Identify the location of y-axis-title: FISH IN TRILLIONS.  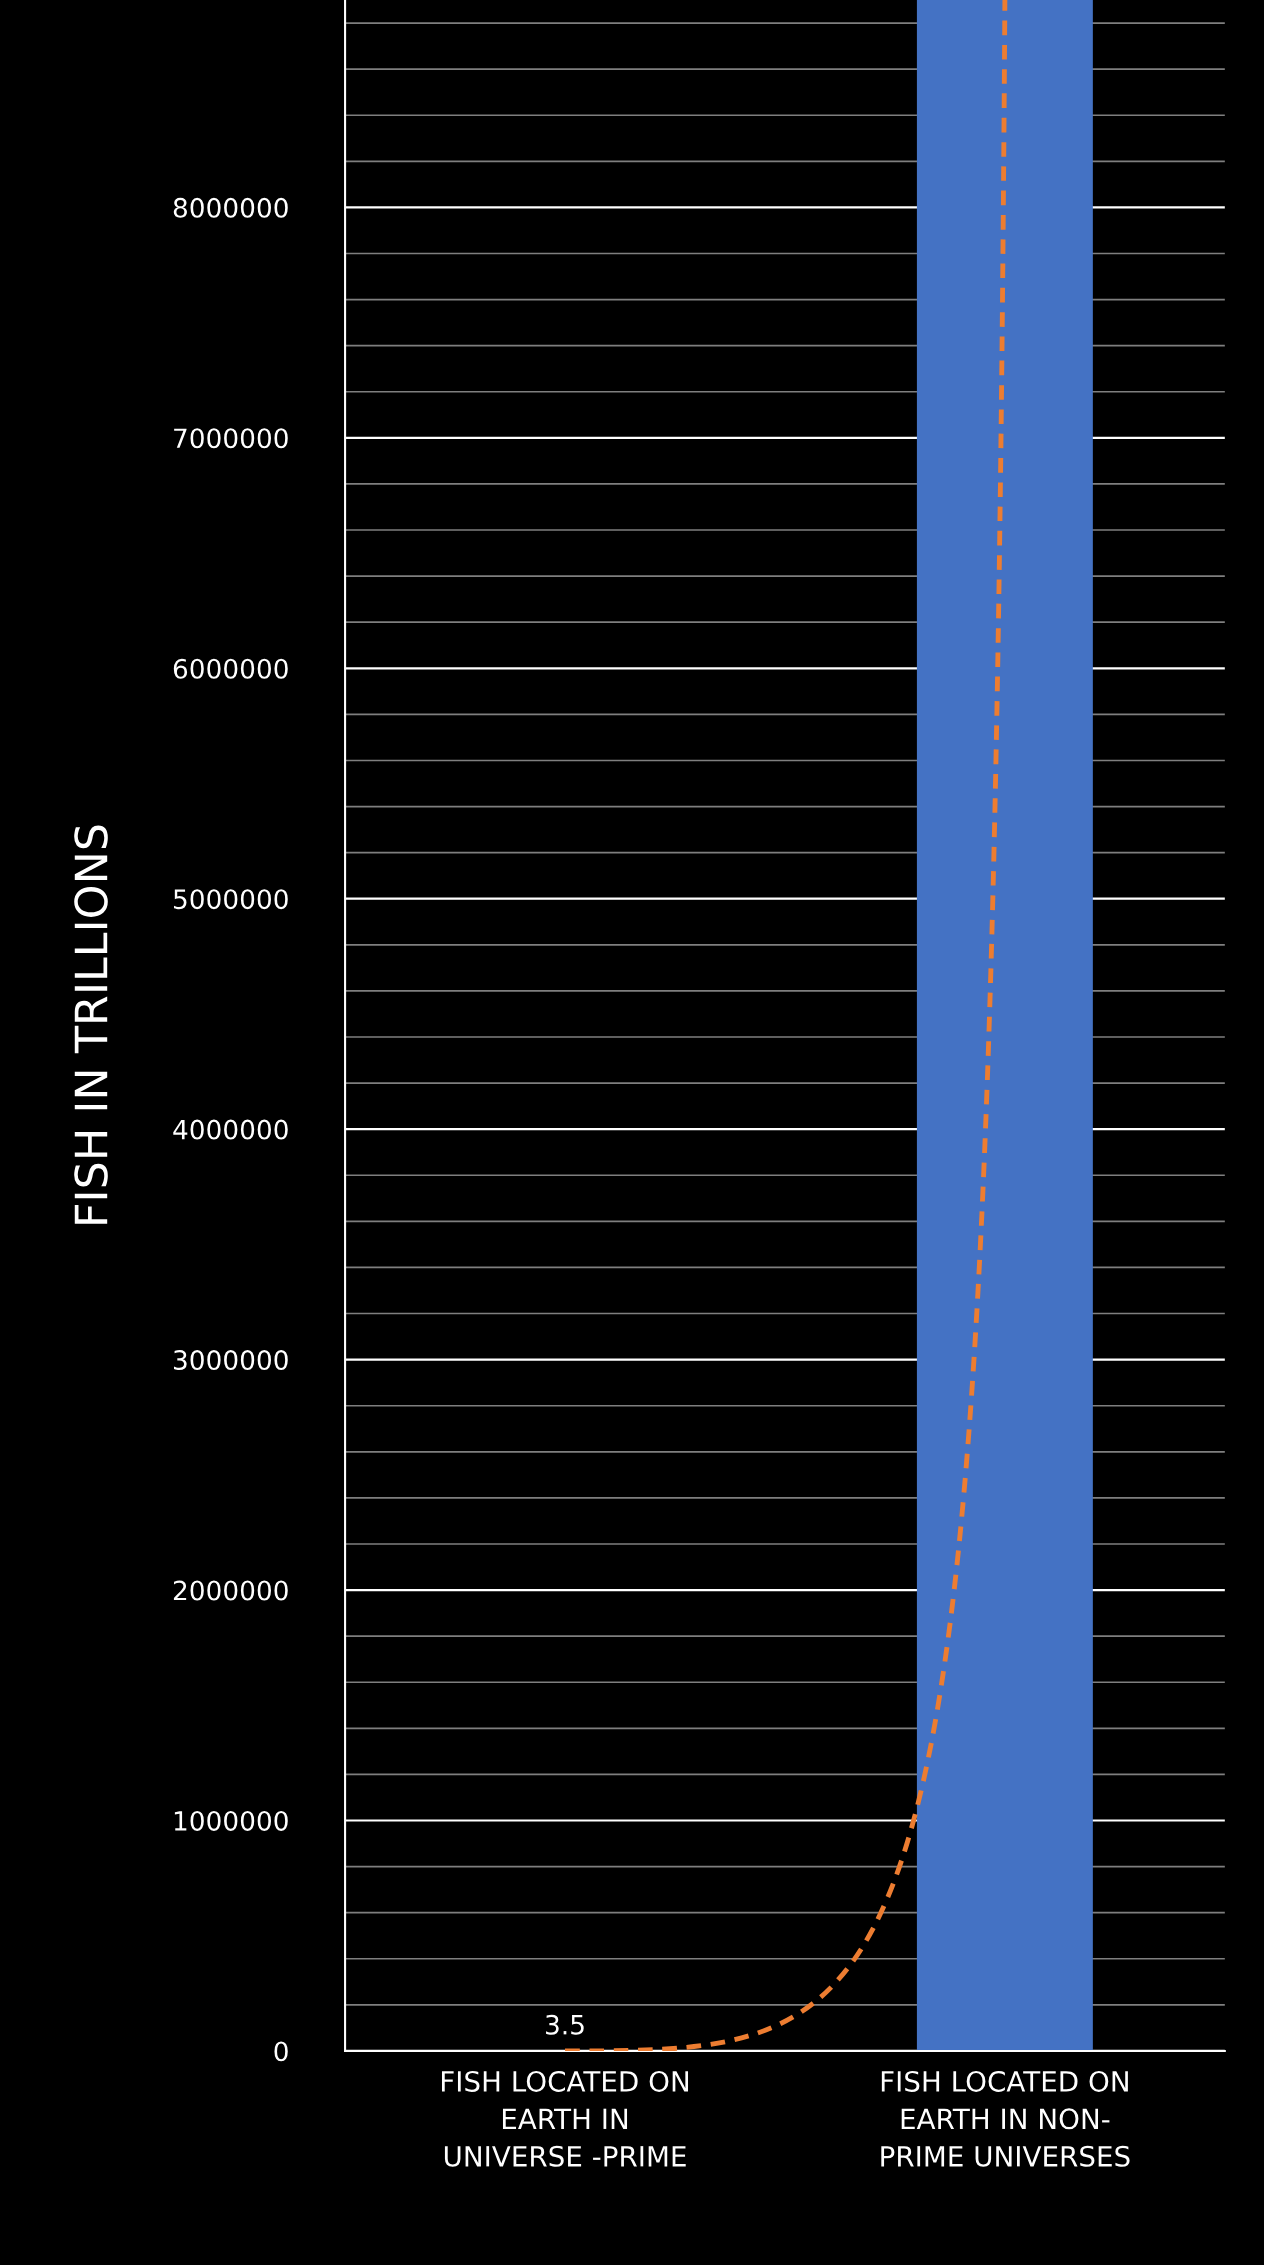
(91, 1024).